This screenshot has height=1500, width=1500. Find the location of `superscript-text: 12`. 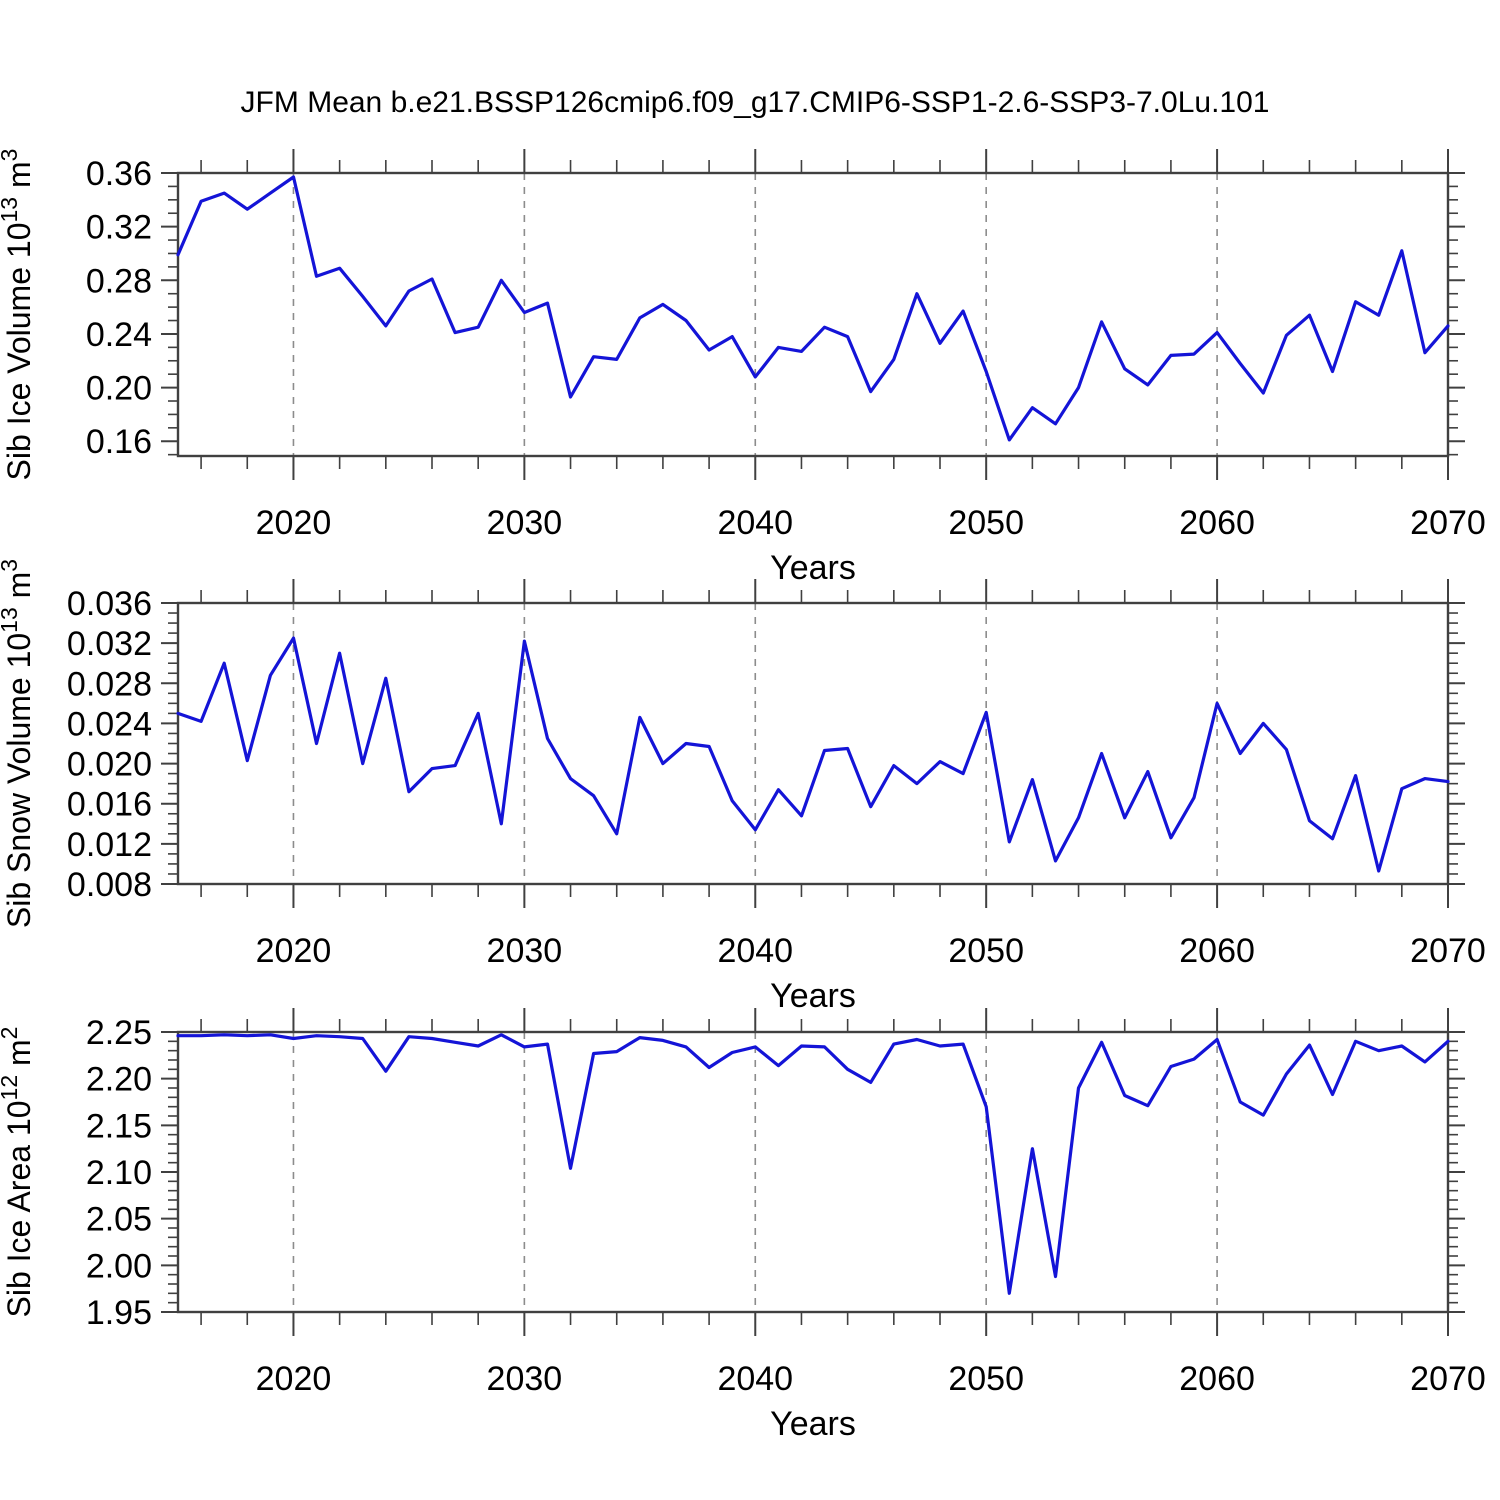

superscript-text: 12 is located at coordinates (11, 1088).